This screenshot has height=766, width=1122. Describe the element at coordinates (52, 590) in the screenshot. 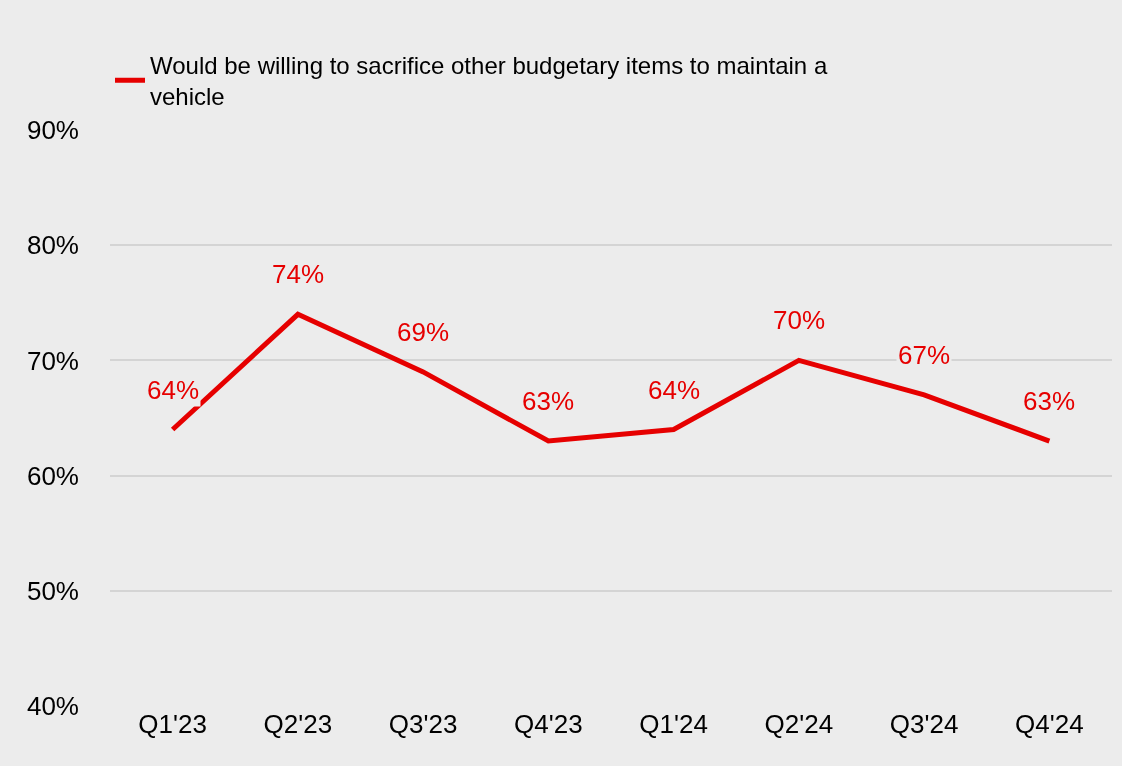

I see `y-tick-label: 50%` at that location.